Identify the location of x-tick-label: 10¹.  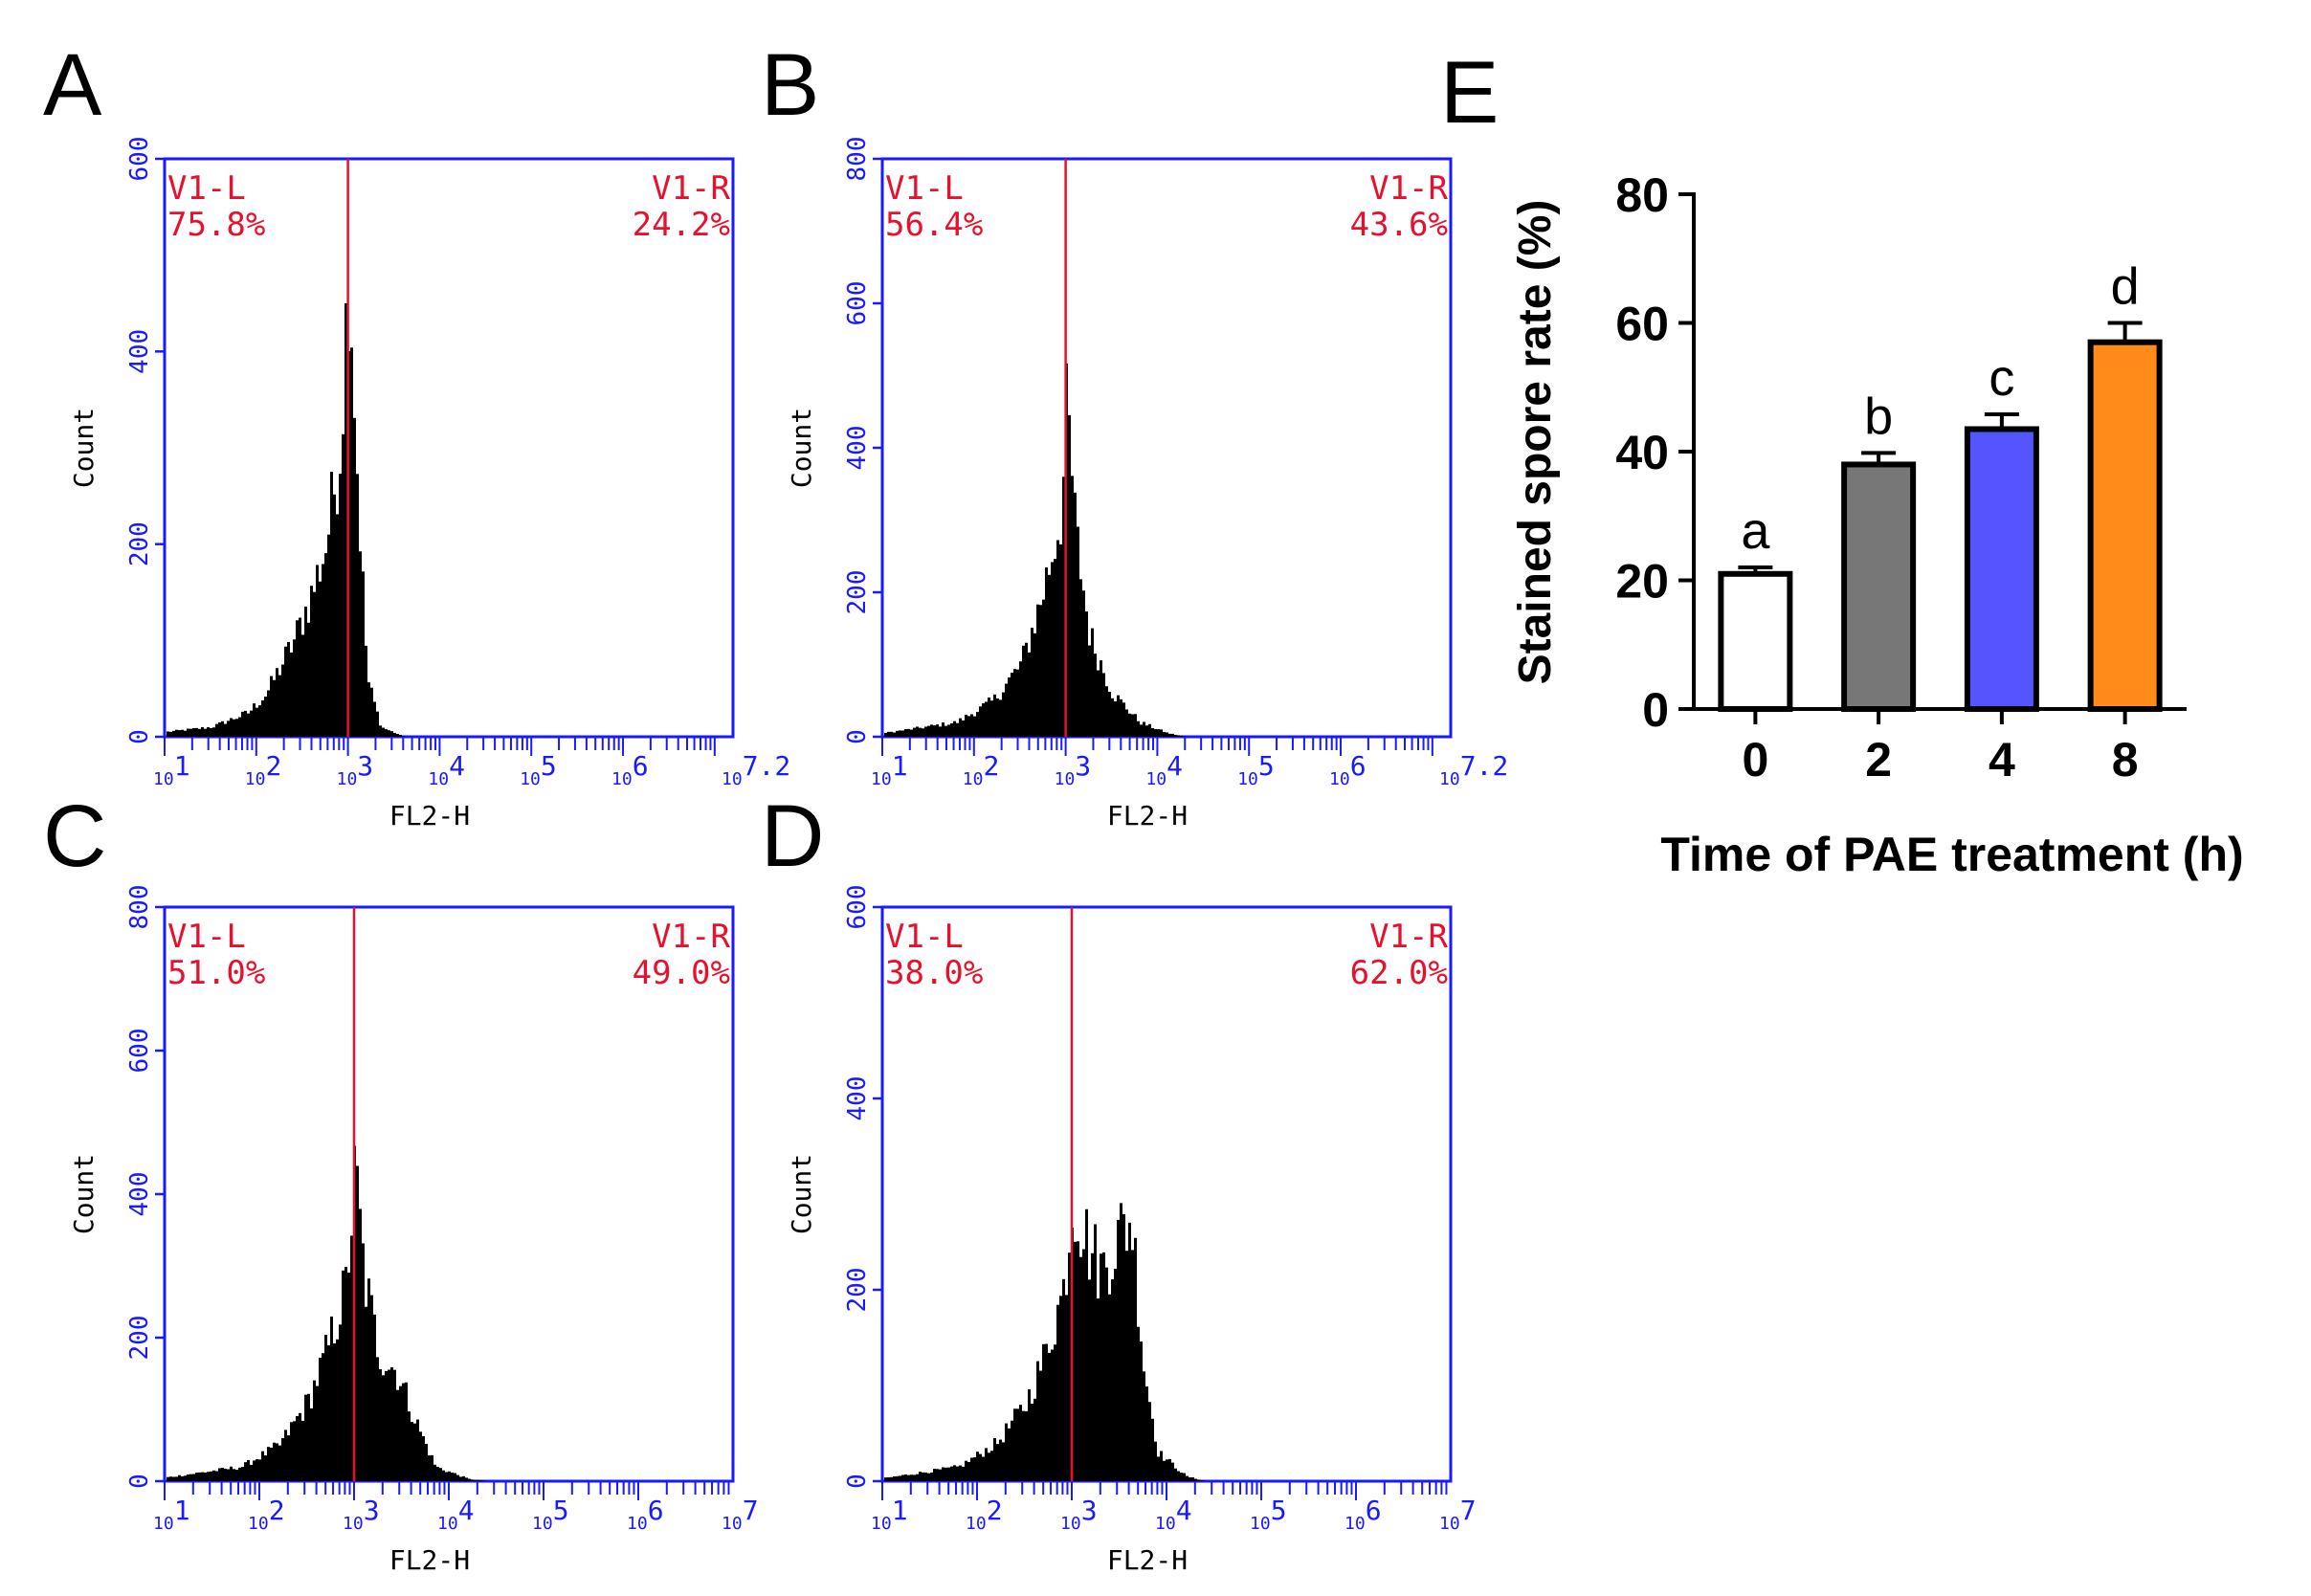
(889, 1515).